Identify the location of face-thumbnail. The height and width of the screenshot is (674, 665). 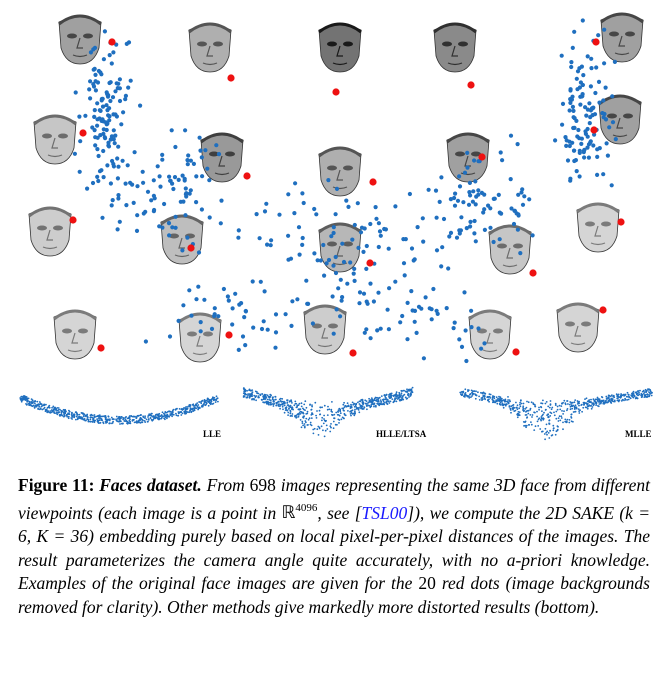
(468, 157).